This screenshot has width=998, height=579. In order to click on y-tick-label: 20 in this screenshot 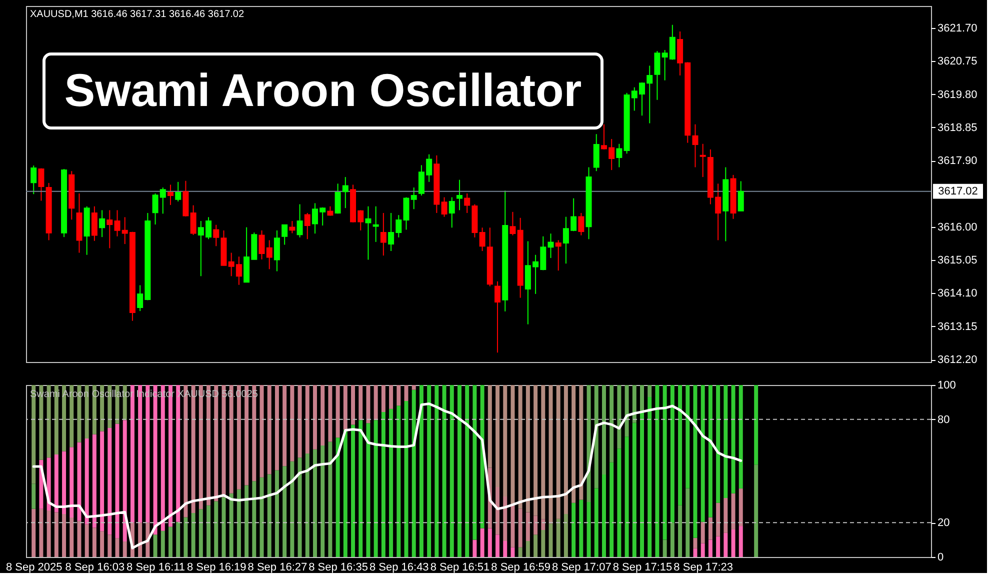, I will do `click(944, 523)`.